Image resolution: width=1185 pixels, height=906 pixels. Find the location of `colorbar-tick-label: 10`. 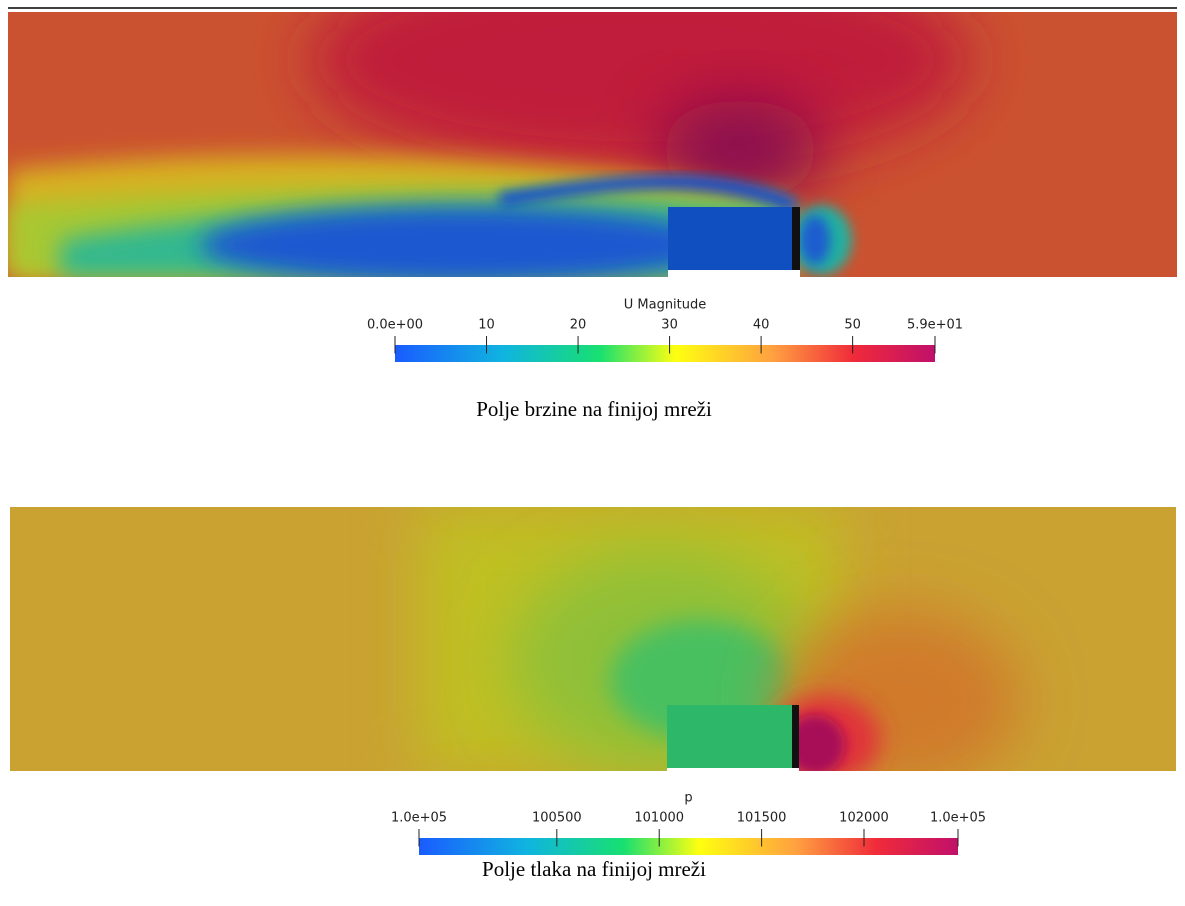

colorbar-tick-label: 10 is located at coordinates (486, 325).